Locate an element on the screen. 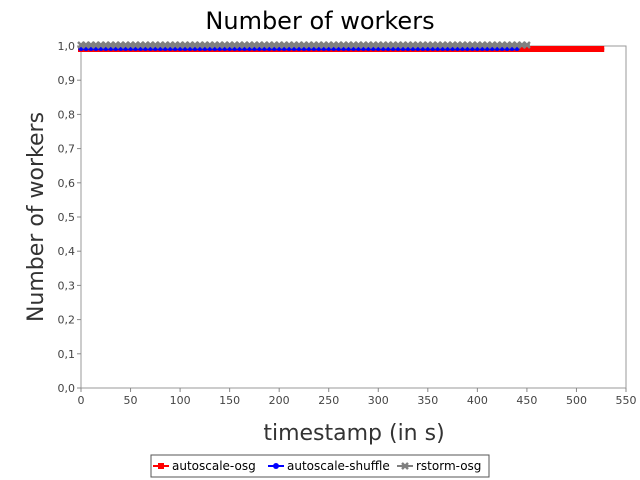 The width and height of the screenshot is (640, 480). x-axis-label: timestamp (in s) is located at coordinates (353, 433).